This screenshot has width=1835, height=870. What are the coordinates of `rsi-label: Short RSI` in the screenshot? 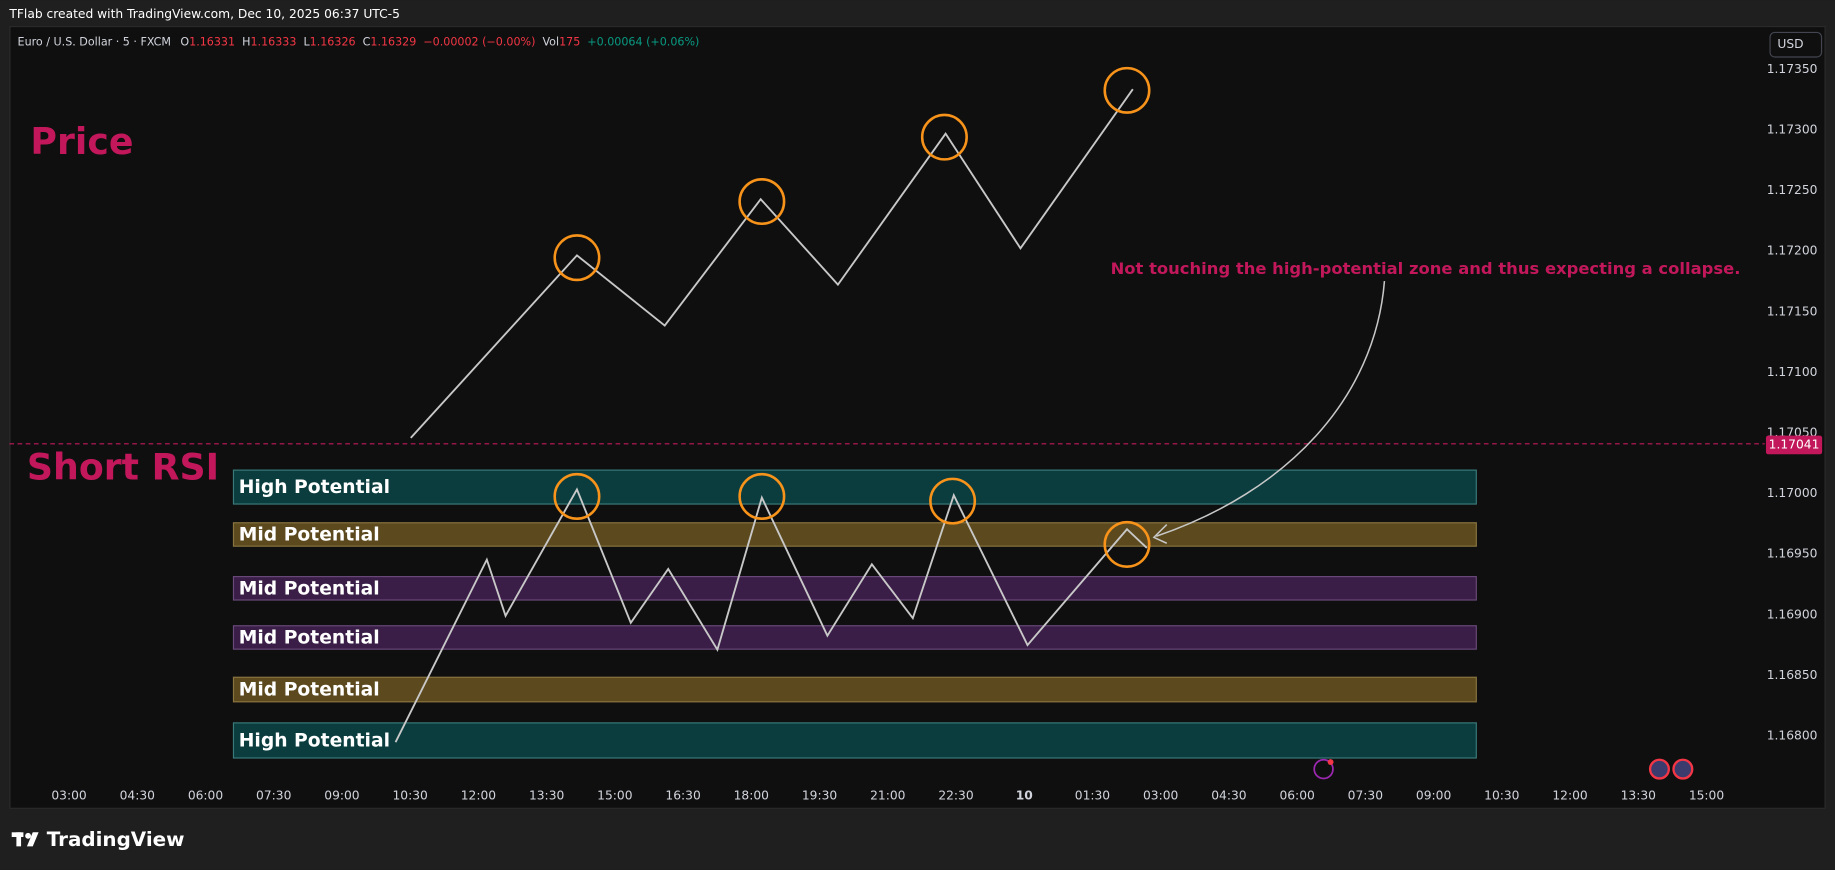 It's located at (123, 467).